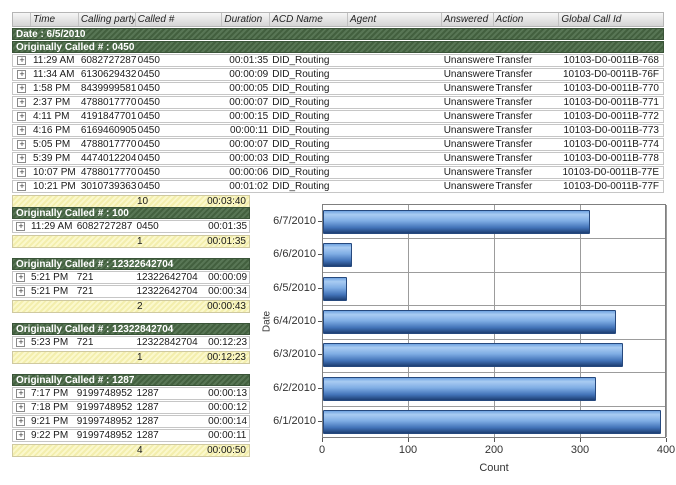 This screenshot has width=676, height=485. Describe the element at coordinates (249, 116) in the screenshot. I see `row-duration: 00:00:15` at that location.